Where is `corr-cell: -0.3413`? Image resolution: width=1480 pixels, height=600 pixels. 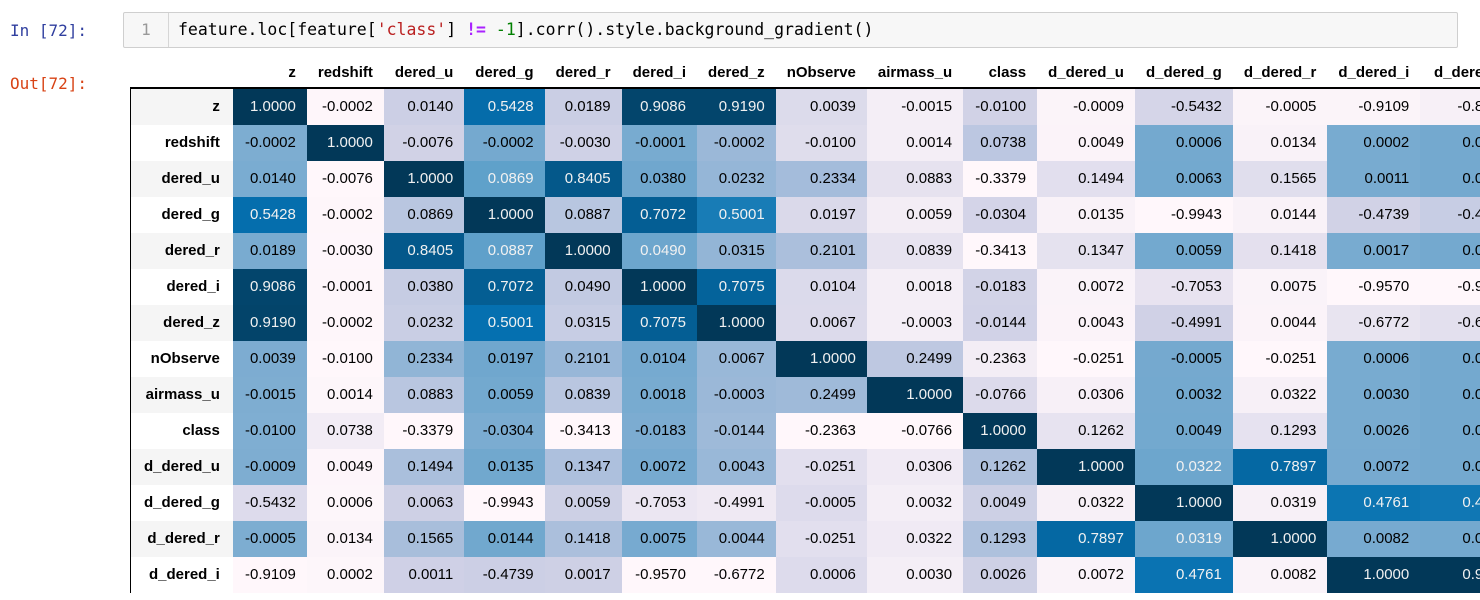
corr-cell: -0.3413 is located at coordinates (583, 431).